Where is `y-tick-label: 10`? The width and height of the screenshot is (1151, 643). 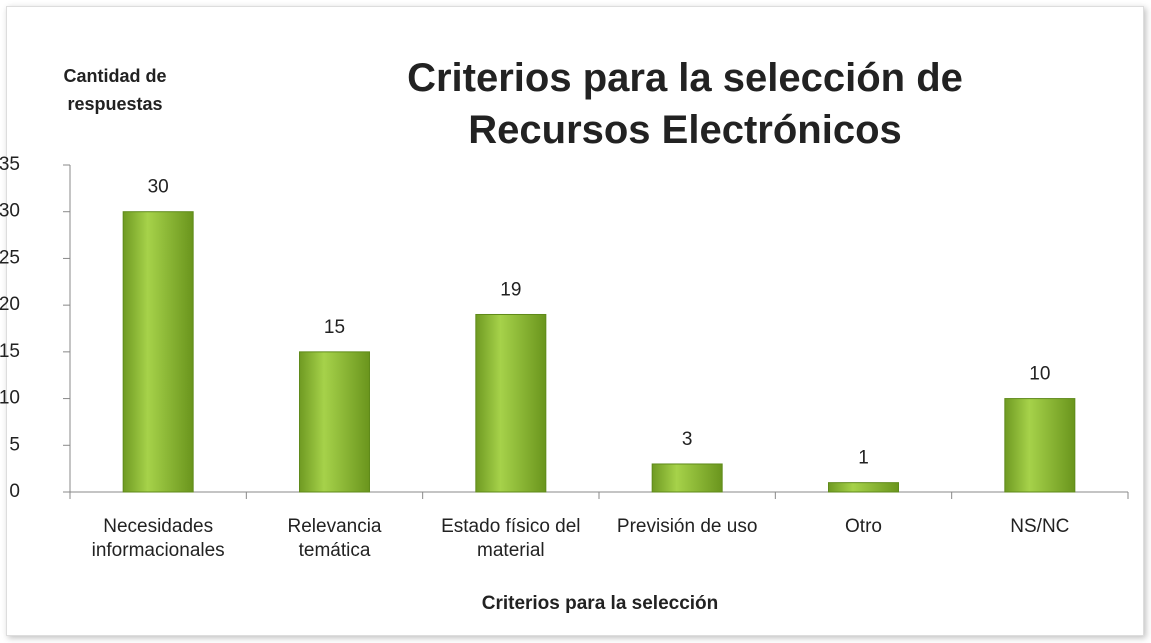
y-tick-label: 10 is located at coordinates (10, 398).